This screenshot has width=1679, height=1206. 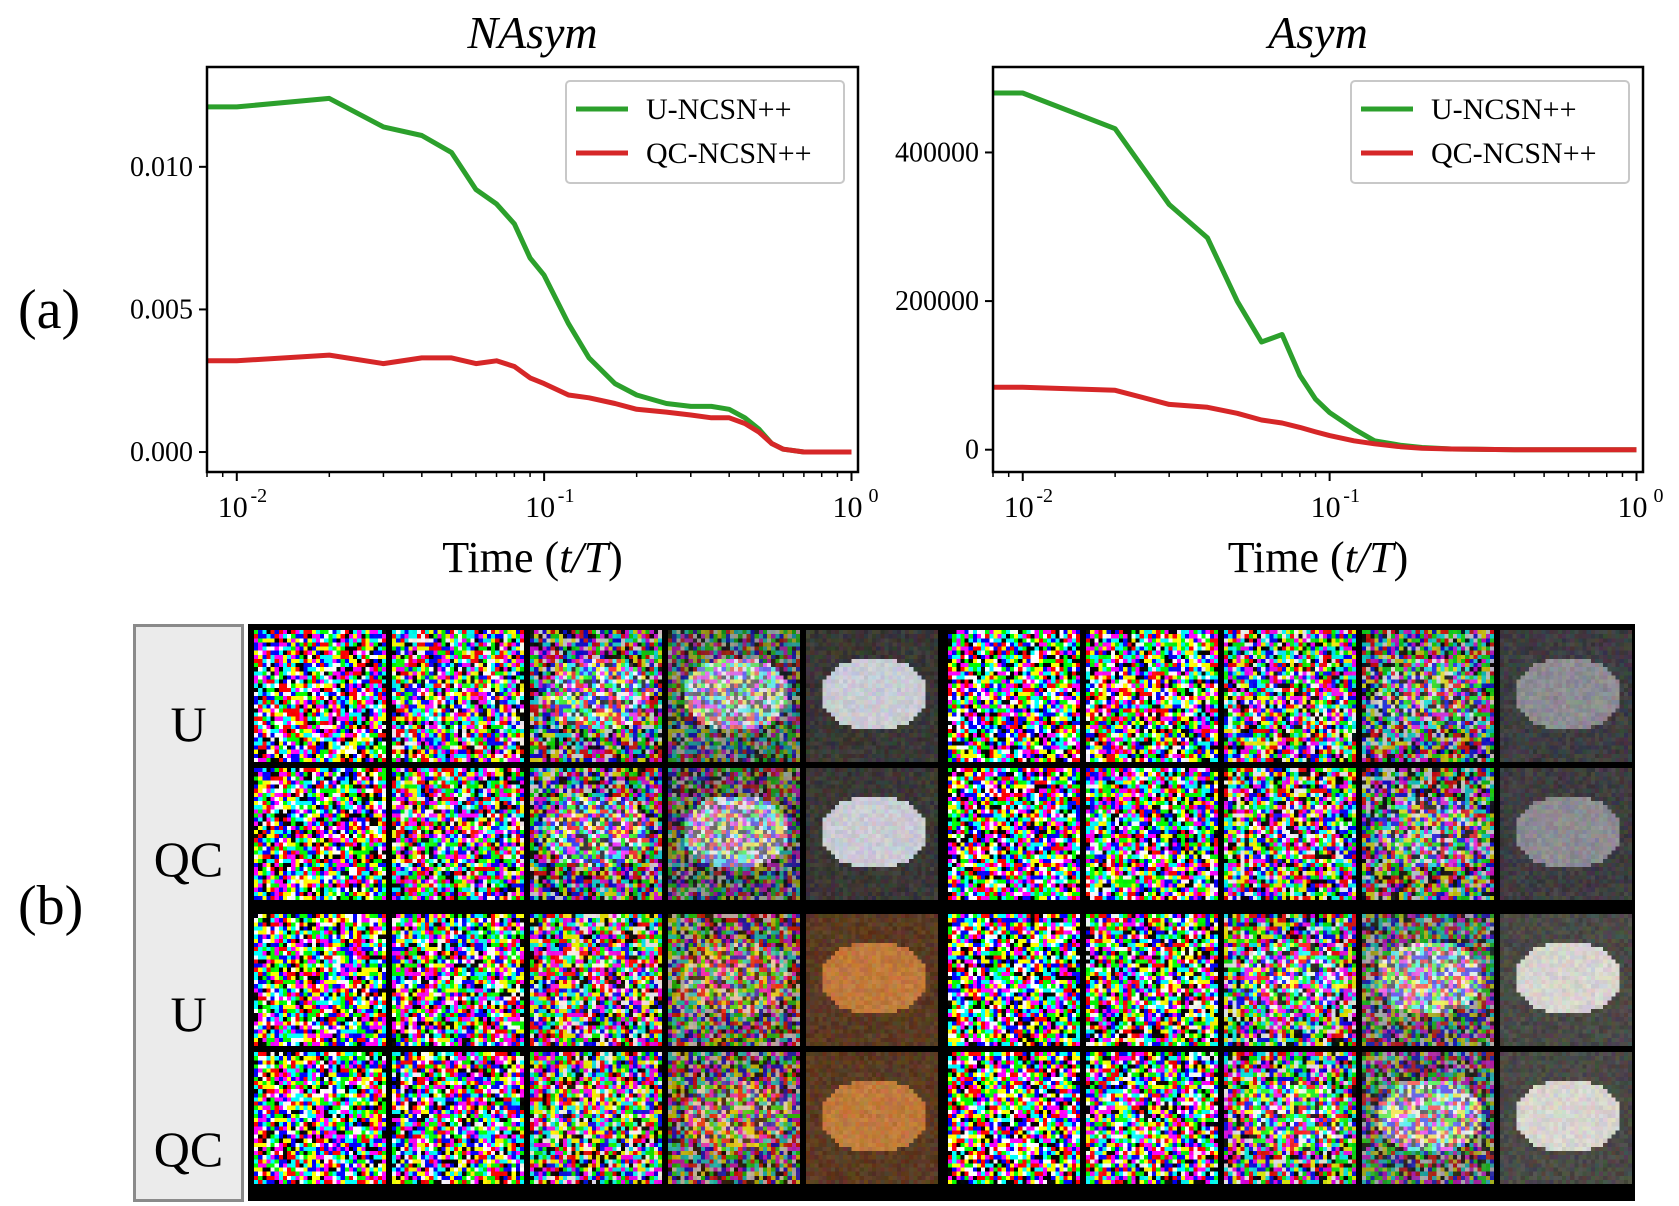 I want to click on nasym-xtick-exp-0: -2, so click(x=258, y=496).